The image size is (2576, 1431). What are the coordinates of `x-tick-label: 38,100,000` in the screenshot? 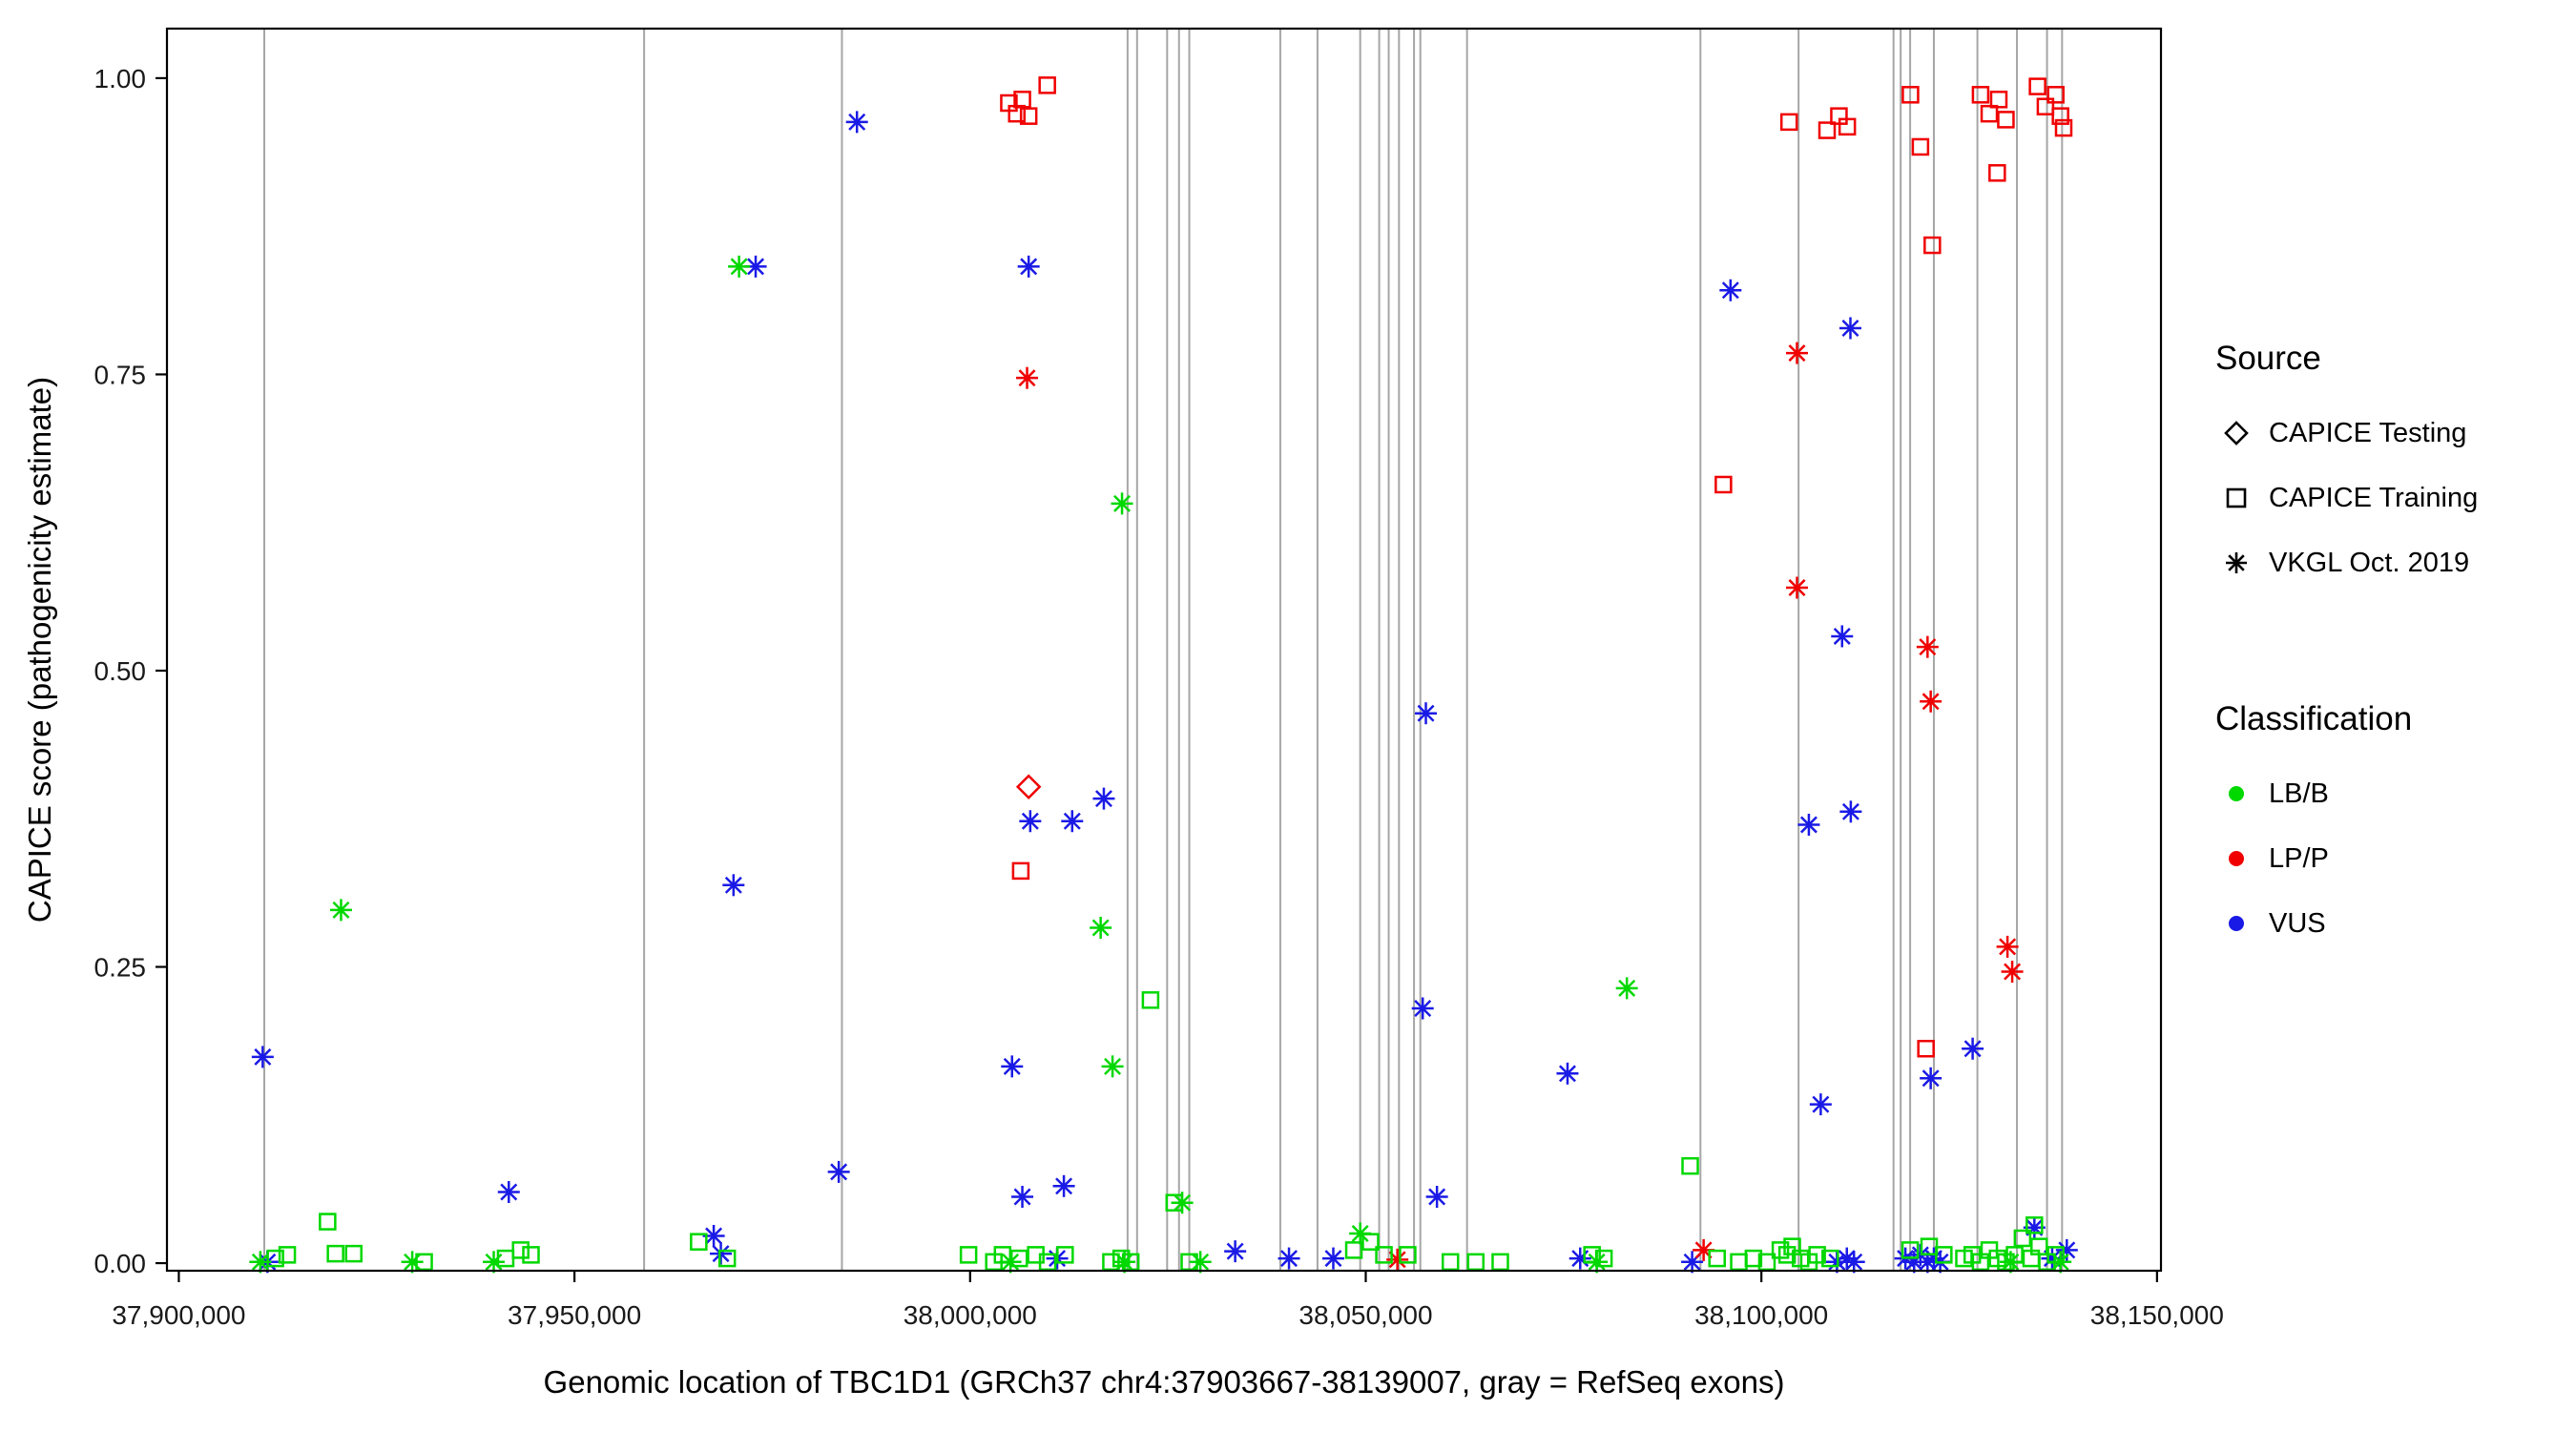 It's located at (1761, 1315).